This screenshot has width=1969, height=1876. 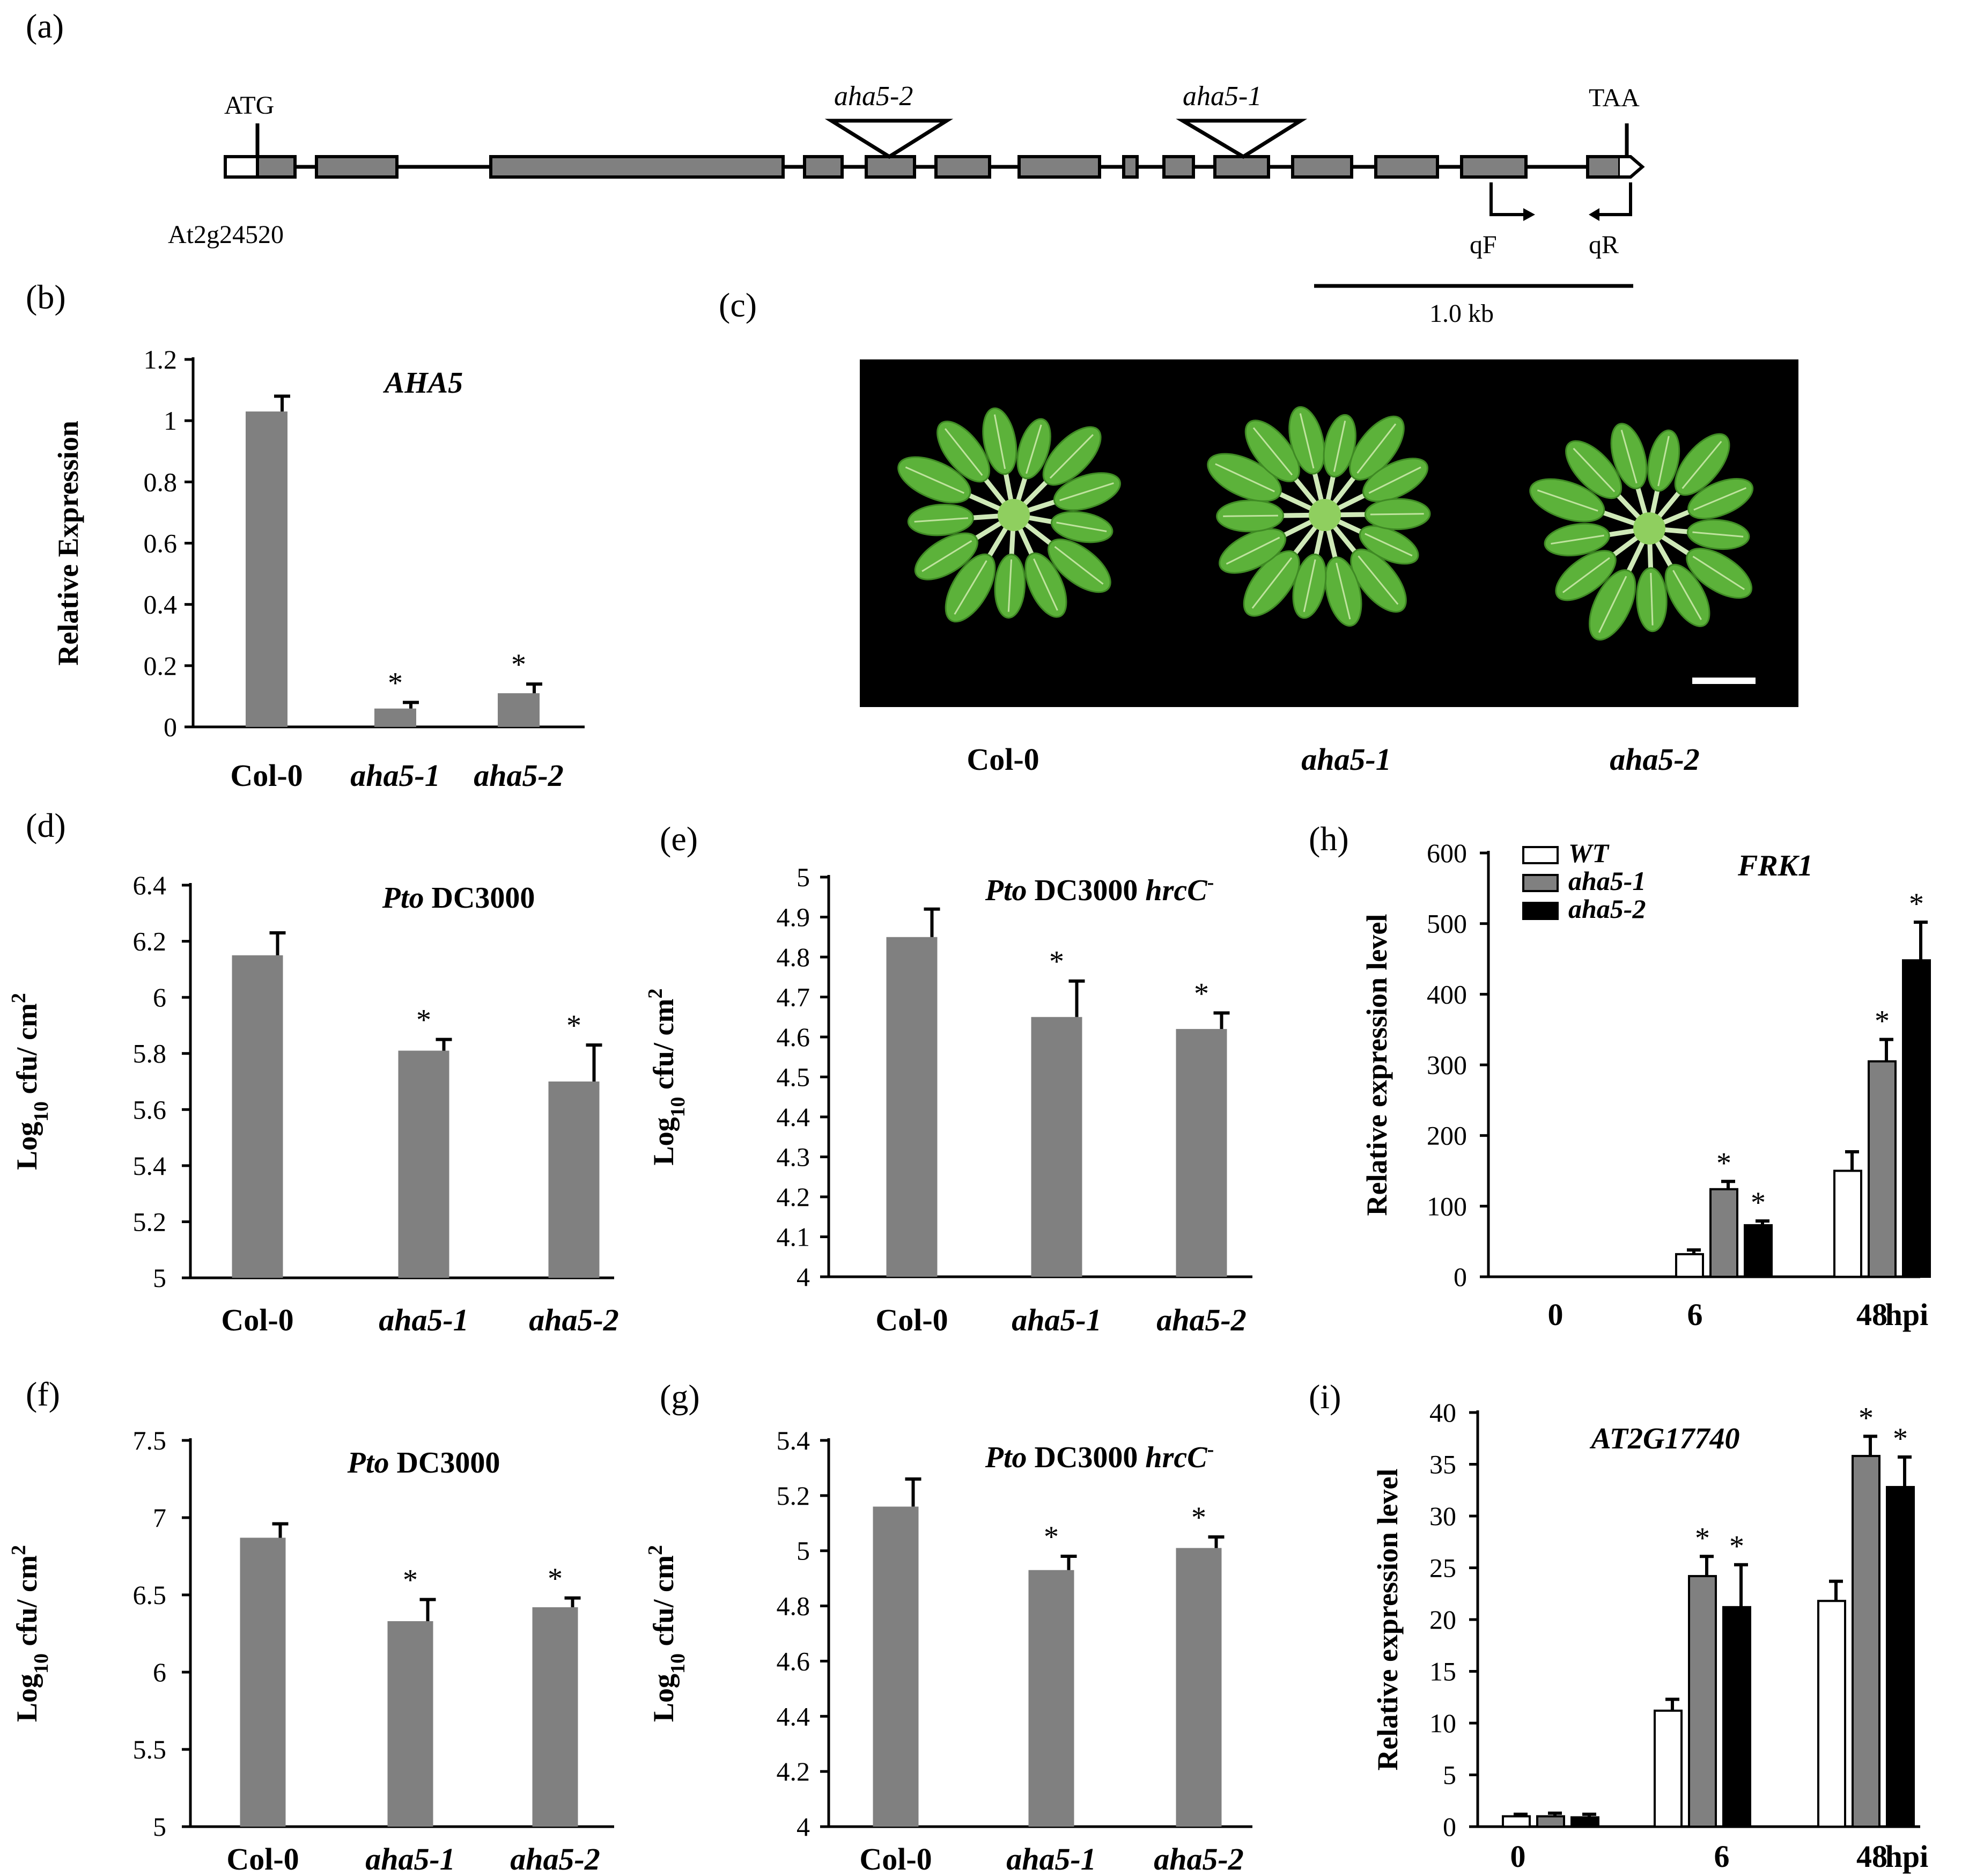 What do you see at coordinates (1607, 909) in the screenshot?
I see `legend-label-aha5-2: aha5-2` at bounding box center [1607, 909].